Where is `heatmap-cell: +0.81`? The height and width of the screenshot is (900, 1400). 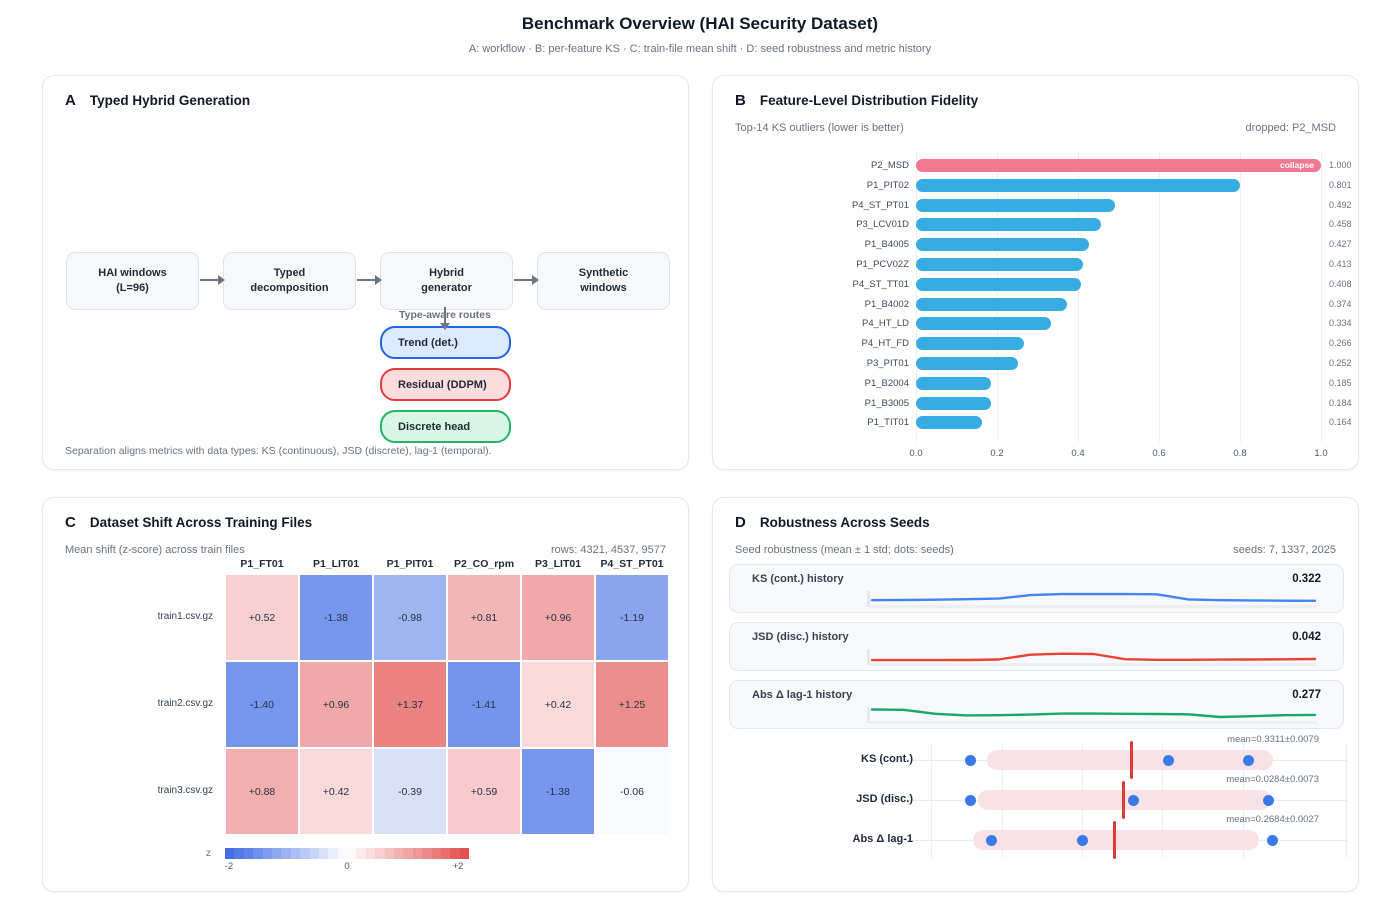 heatmap-cell: +0.81 is located at coordinates (484, 617).